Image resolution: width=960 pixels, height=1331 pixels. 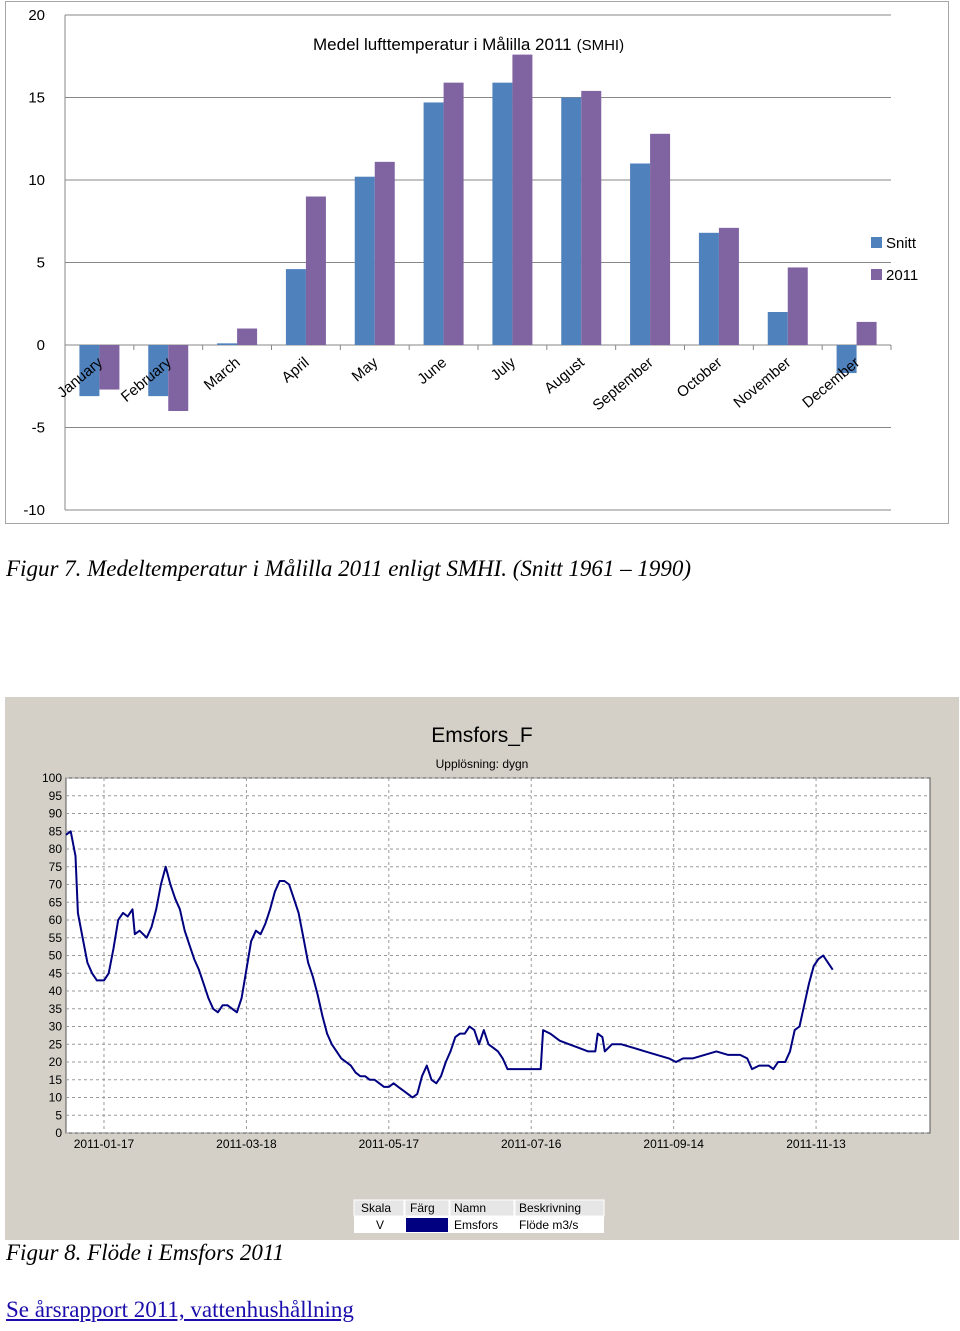 What do you see at coordinates (56, 902) in the screenshot?
I see `y-tick-label: 65` at bounding box center [56, 902].